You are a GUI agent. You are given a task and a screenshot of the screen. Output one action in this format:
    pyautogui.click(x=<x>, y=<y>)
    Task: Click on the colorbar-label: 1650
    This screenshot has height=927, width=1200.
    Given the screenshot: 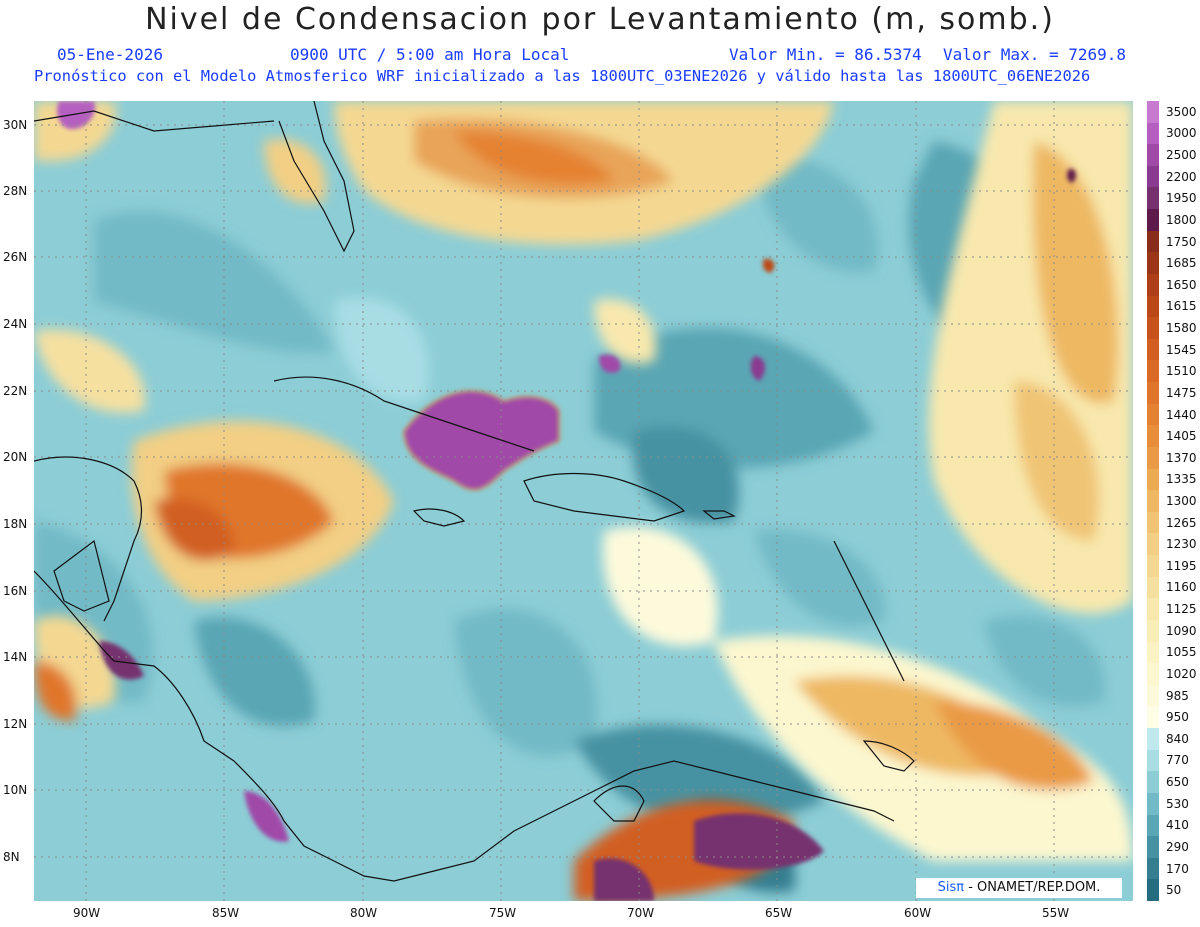 What is the action you would take?
    pyautogui.click(x=1181, y=284)
    